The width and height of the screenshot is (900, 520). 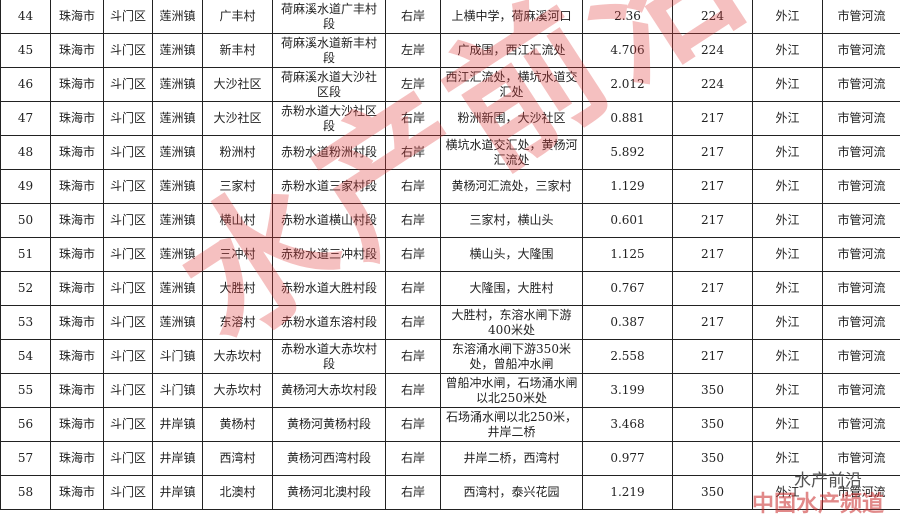 What do you see at coordinates (25, 424) in the screenshot?
I see `table-cell: 56` at bounding box center [25, 424].